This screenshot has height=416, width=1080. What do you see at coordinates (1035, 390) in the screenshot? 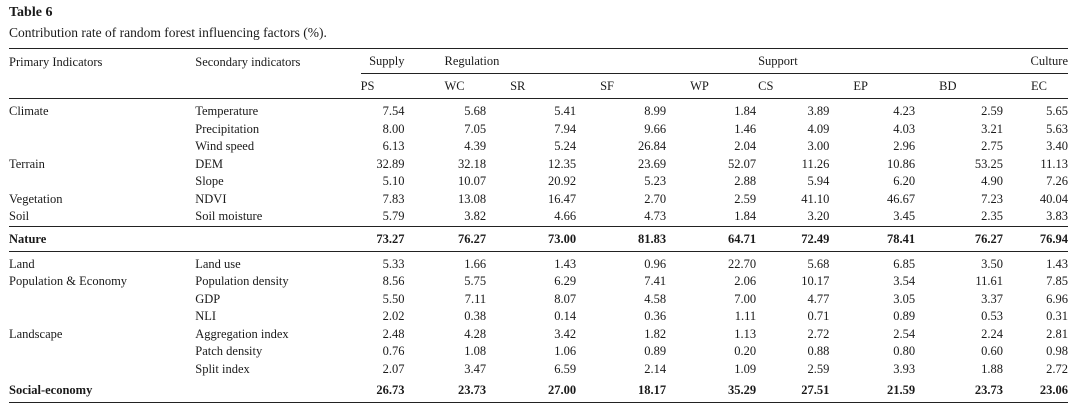
I see `total-value-ec: 23.06` at bounding box center [1035, 390].